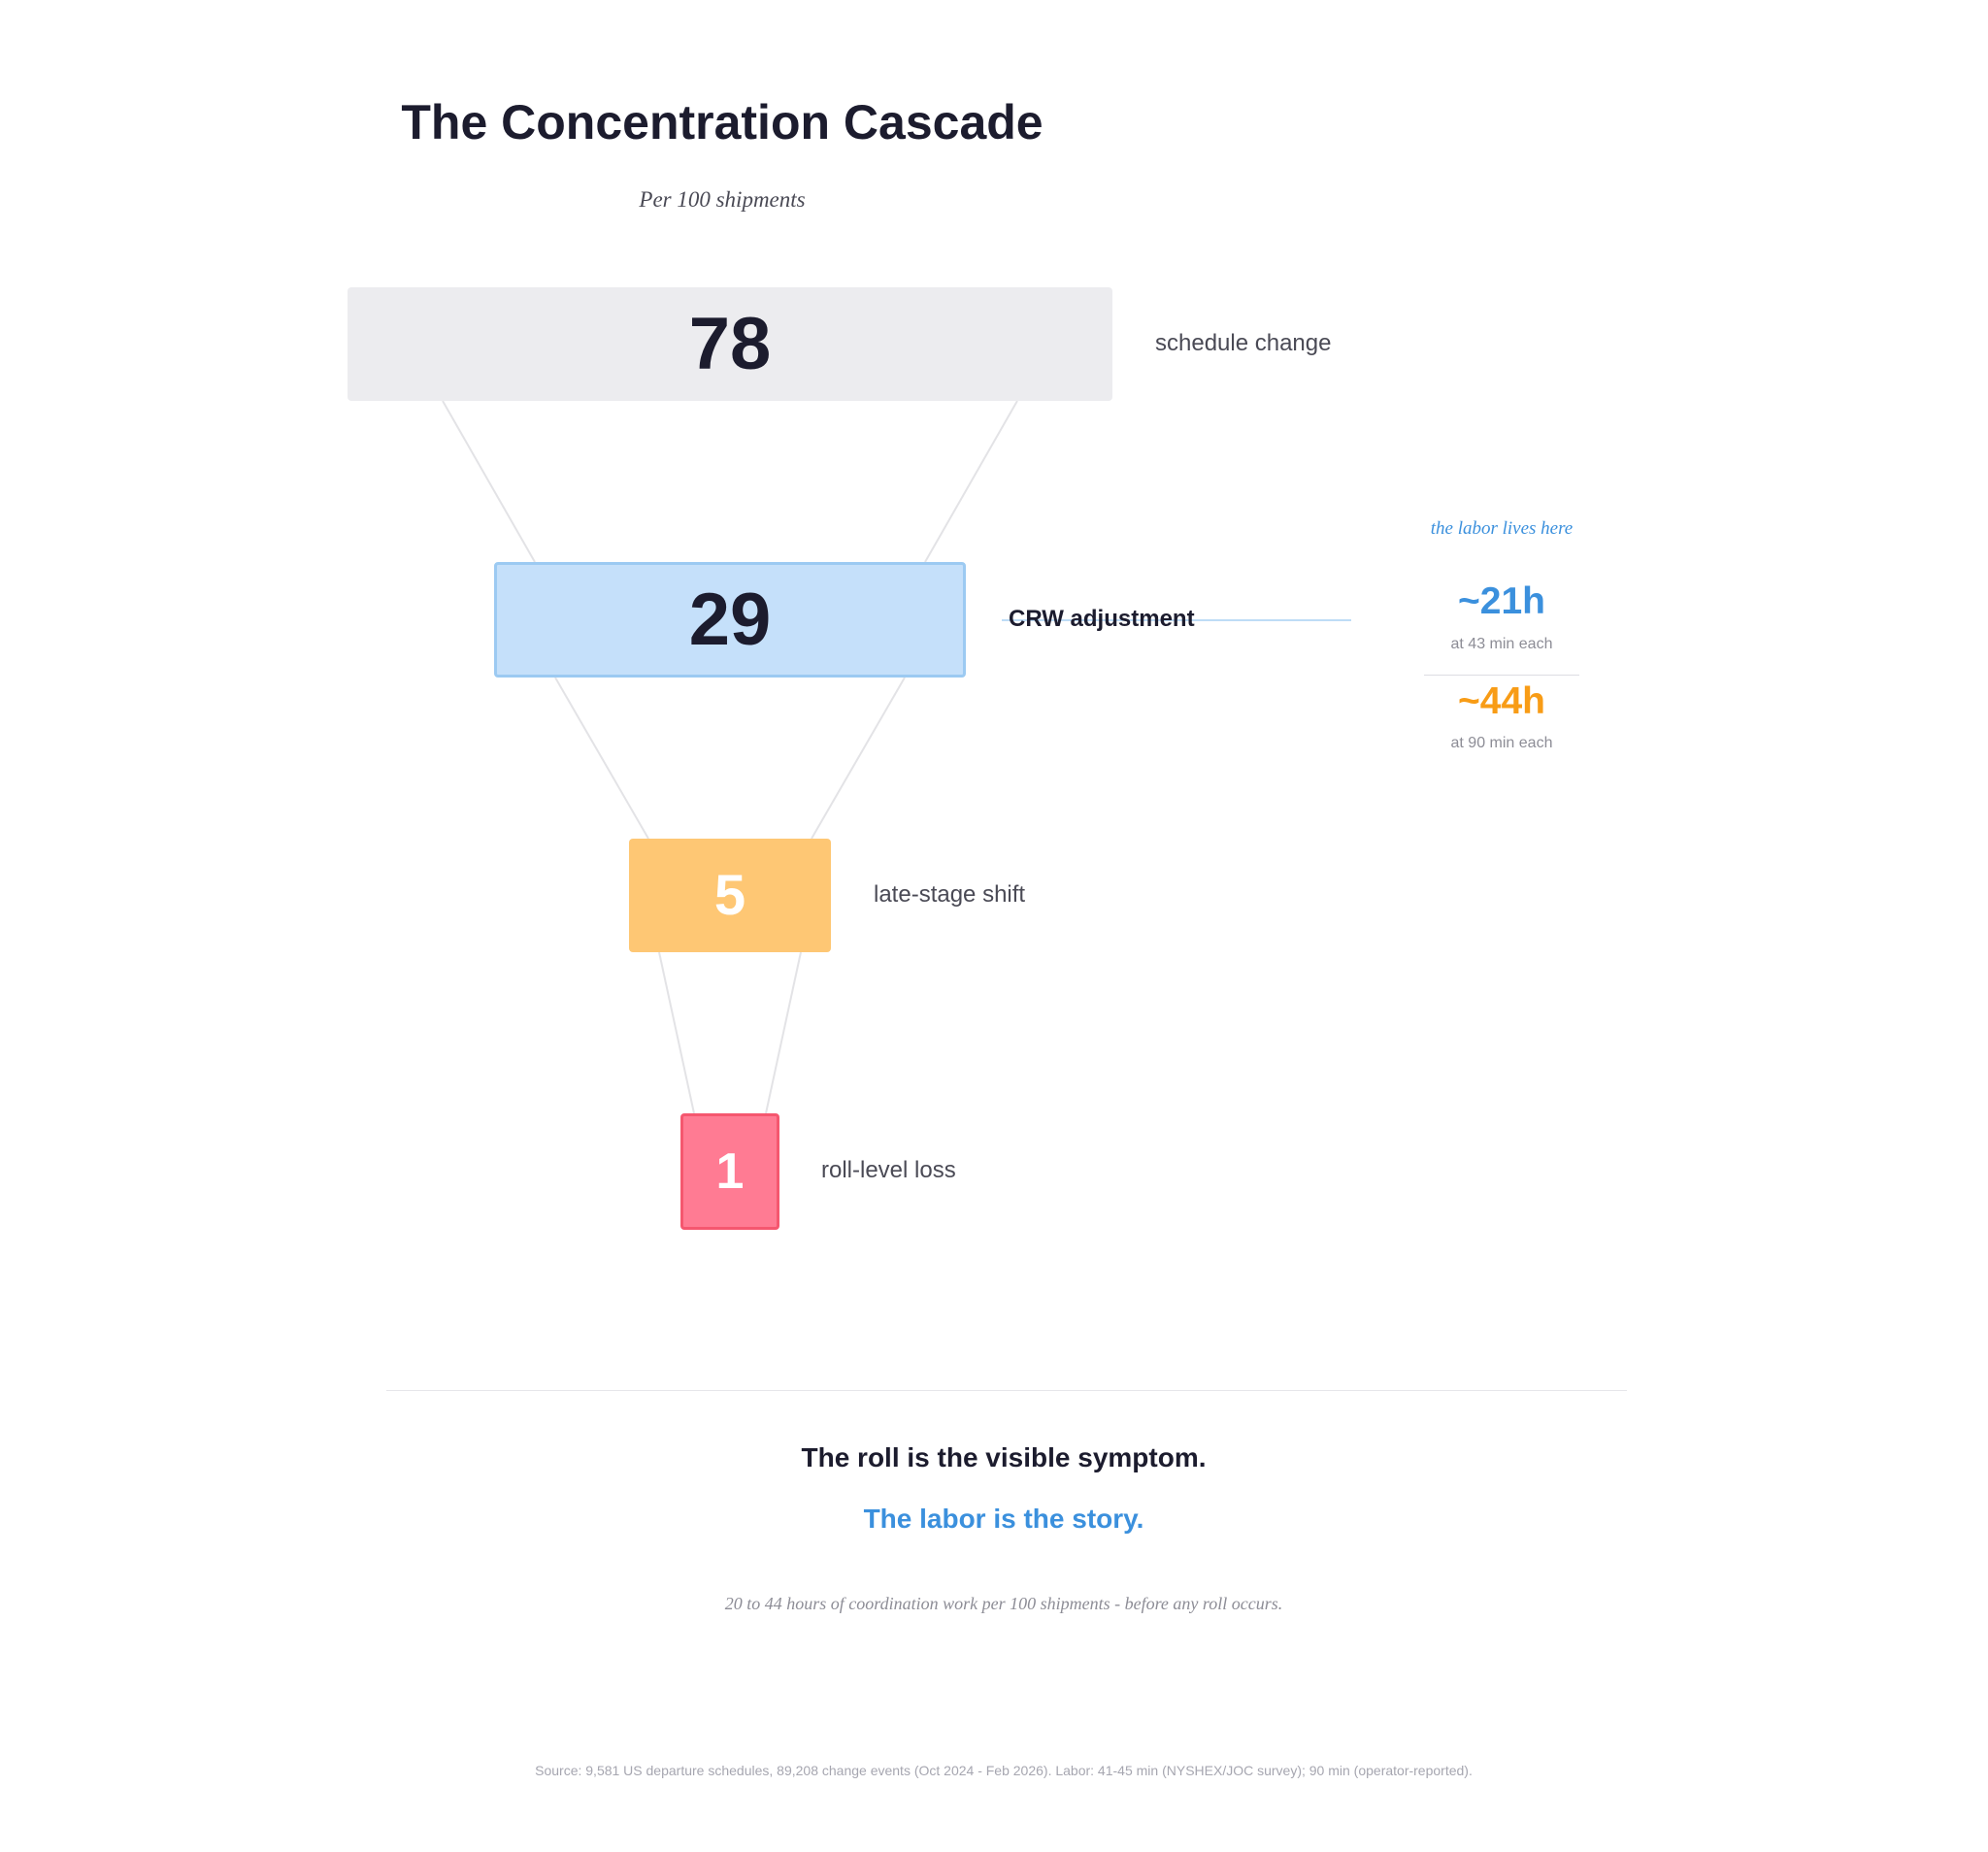  I want to click on callout-divider, so click(1501, 675).